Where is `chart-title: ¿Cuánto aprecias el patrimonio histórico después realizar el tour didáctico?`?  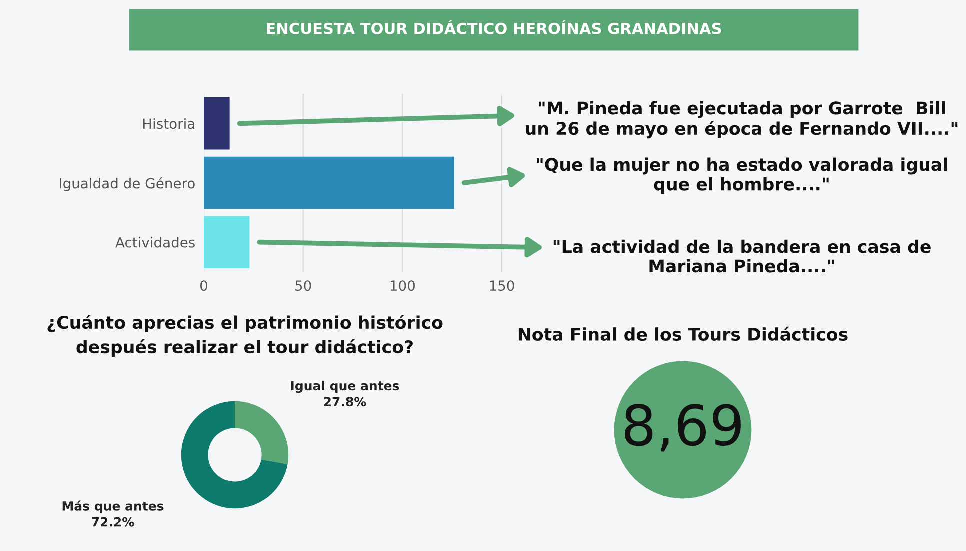
chart-title: ¿Cuánto aprecias el patrimonio histórico después realizar el tour didáctico? is located at coordinates (245, 336).